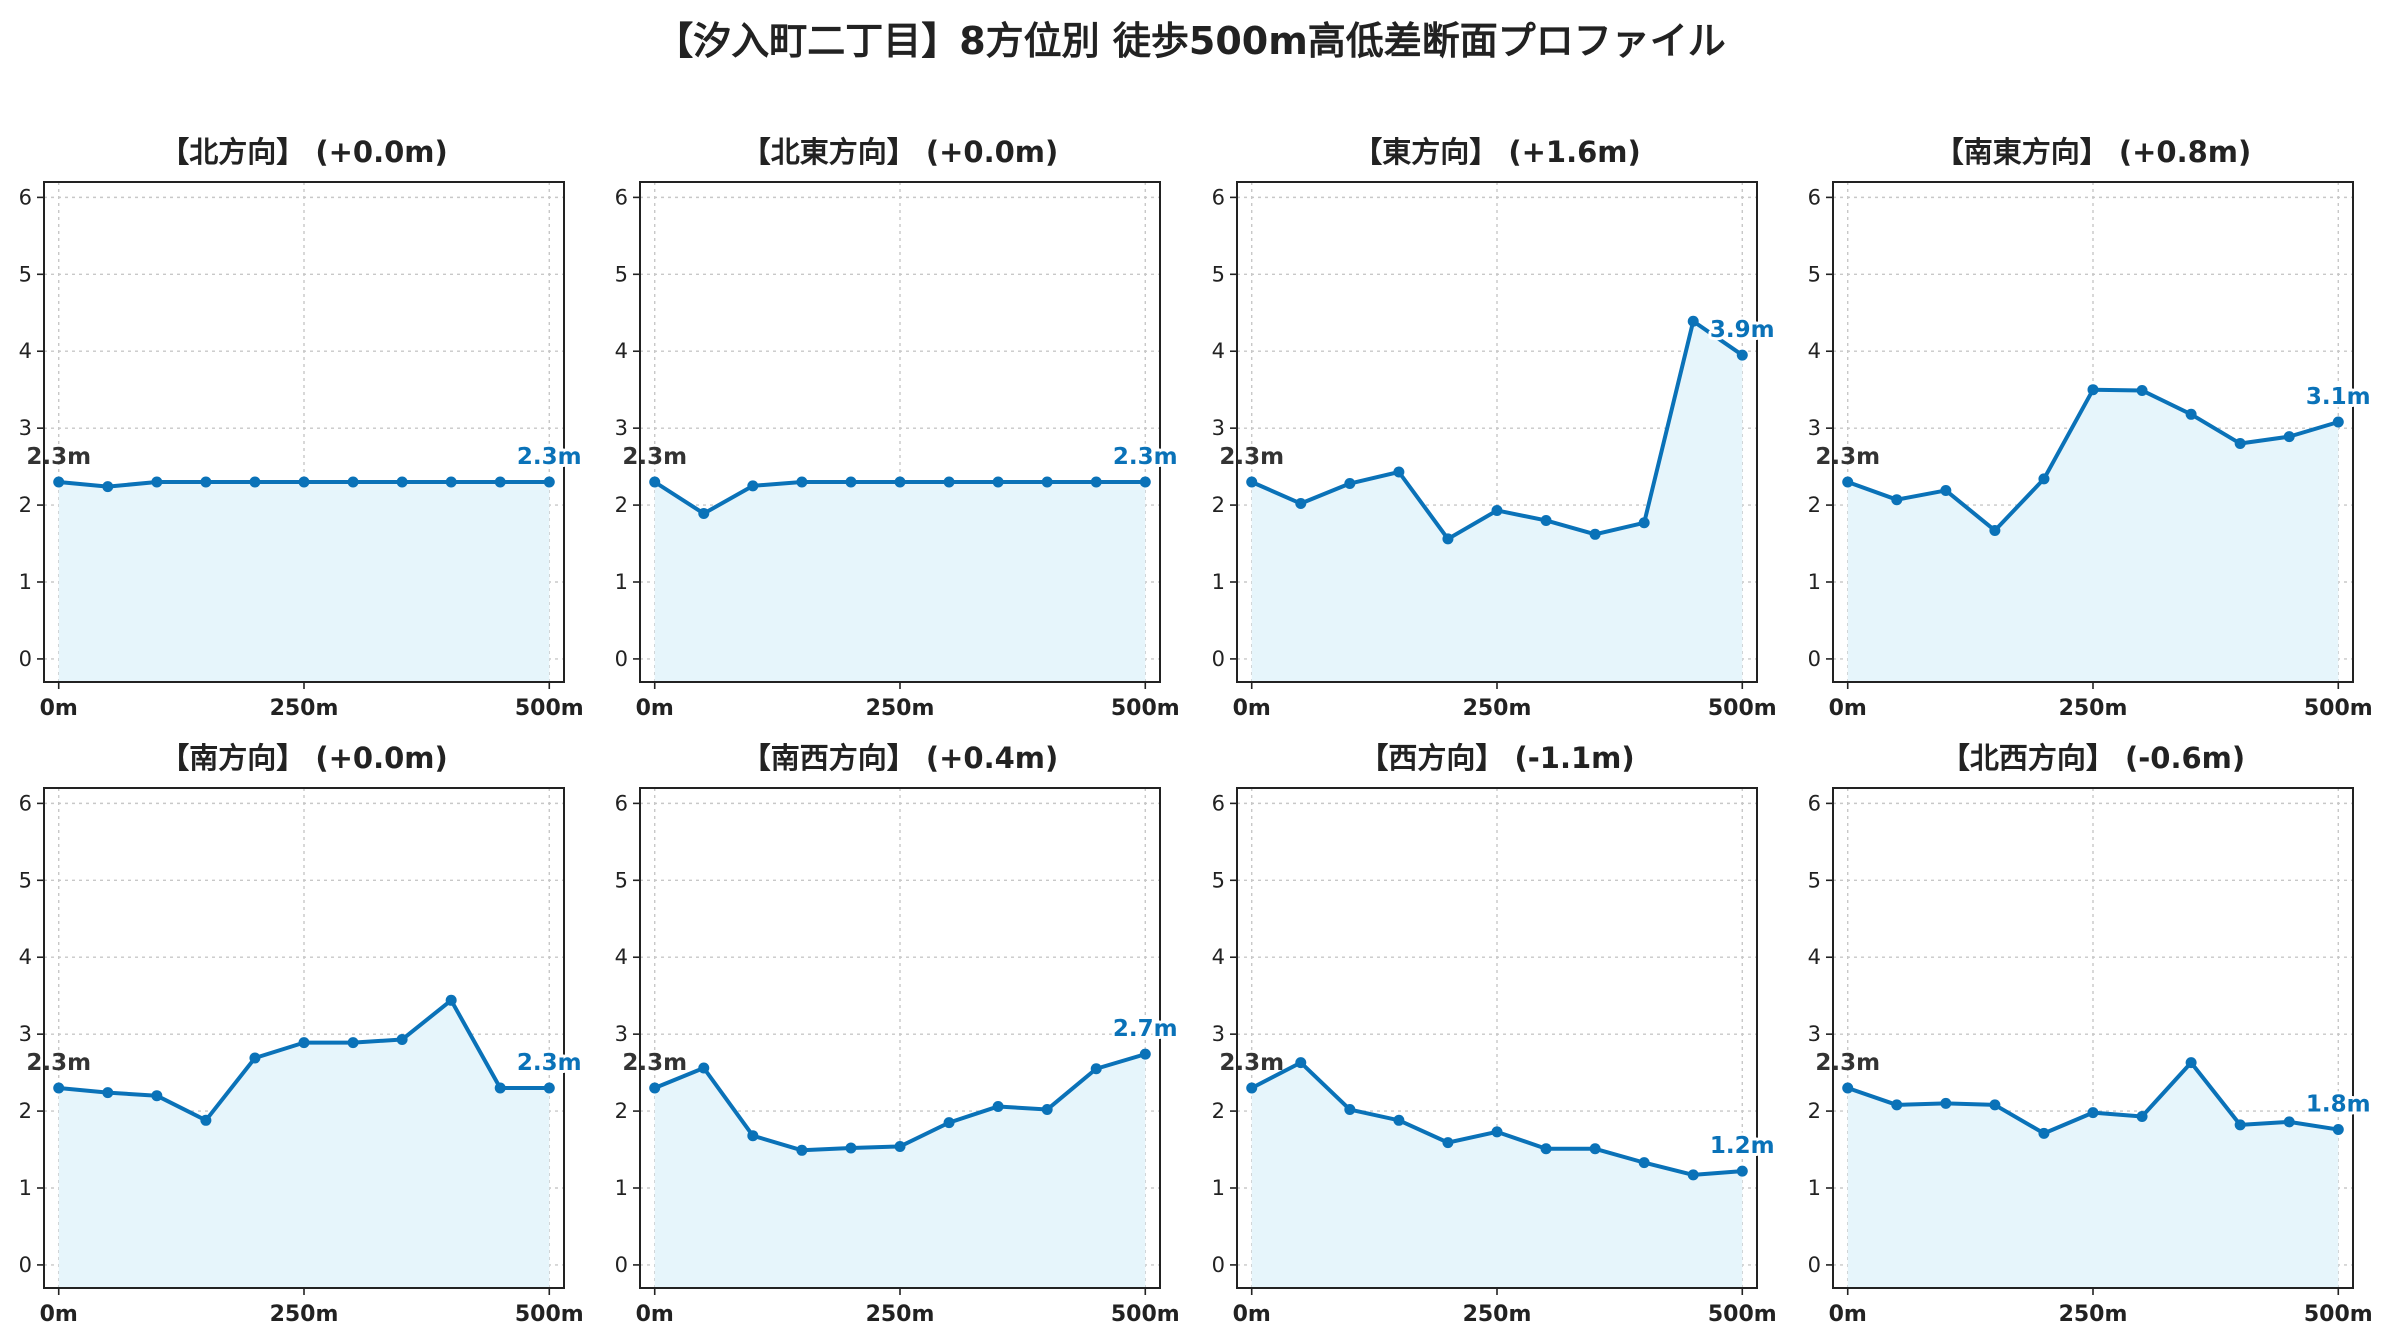 This screenshot has width=2381, height=1340. I want to click on end-label: 2.3m, so click(549, 1063).